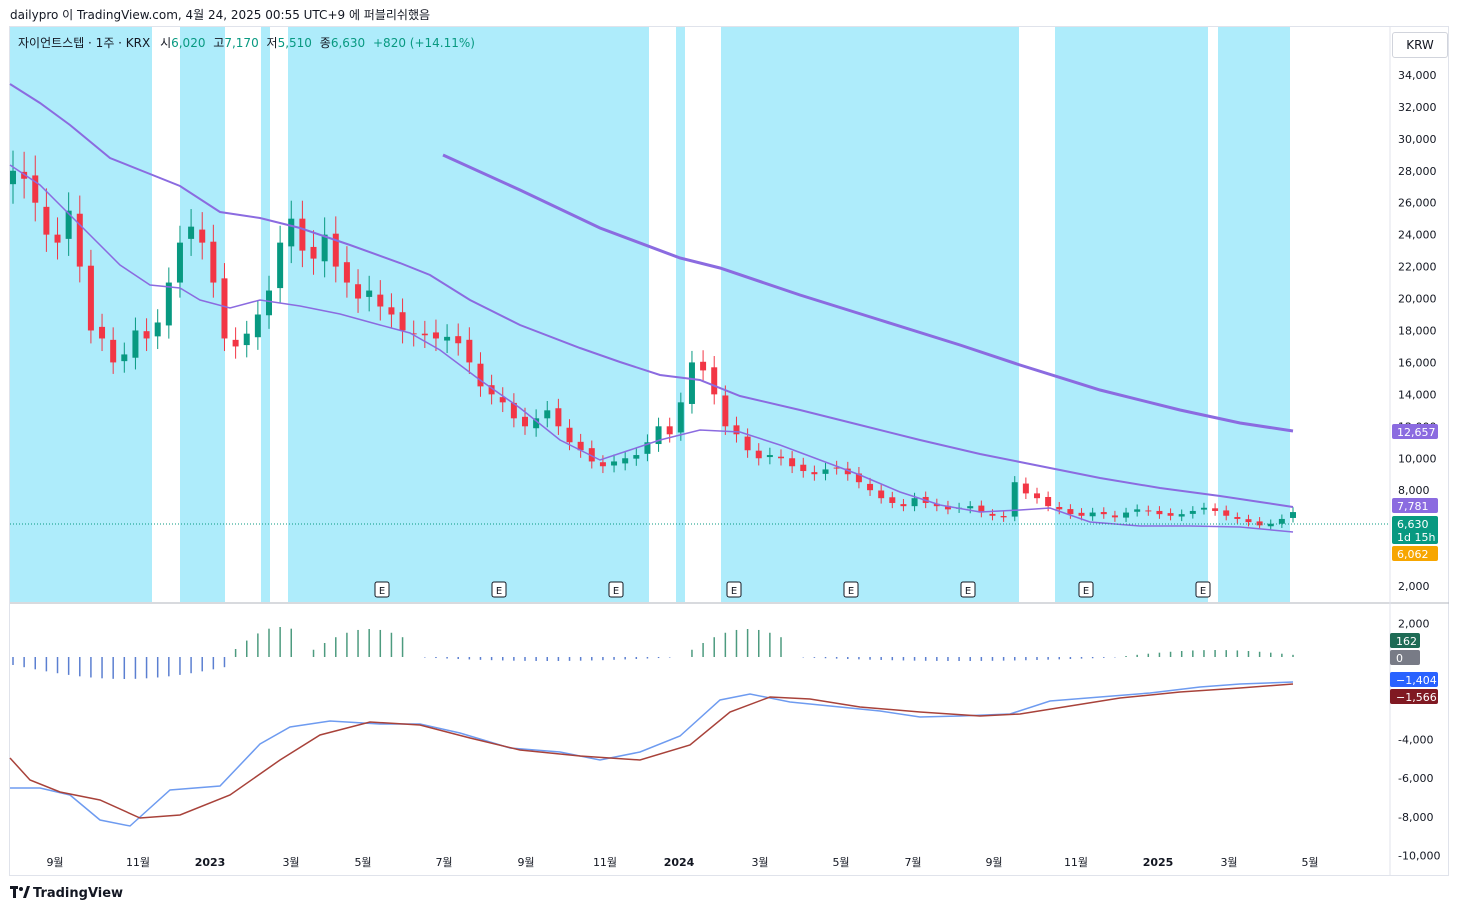 This screenshot has width=1460, height=912. What do you see at coordinates (651, 751) in the screenshot?
I see `signal-line` at bounding box center [651, 751].